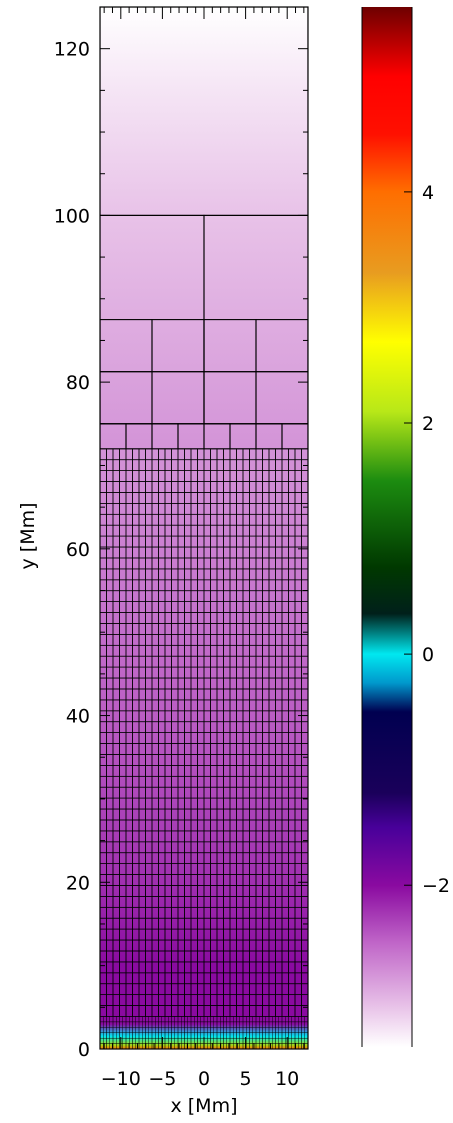 The height and width of the screenshot is (1123, 453). Describe the element at coordinates (72, 216) in the screenshot. I see `y-tick-label: 100` at that location.